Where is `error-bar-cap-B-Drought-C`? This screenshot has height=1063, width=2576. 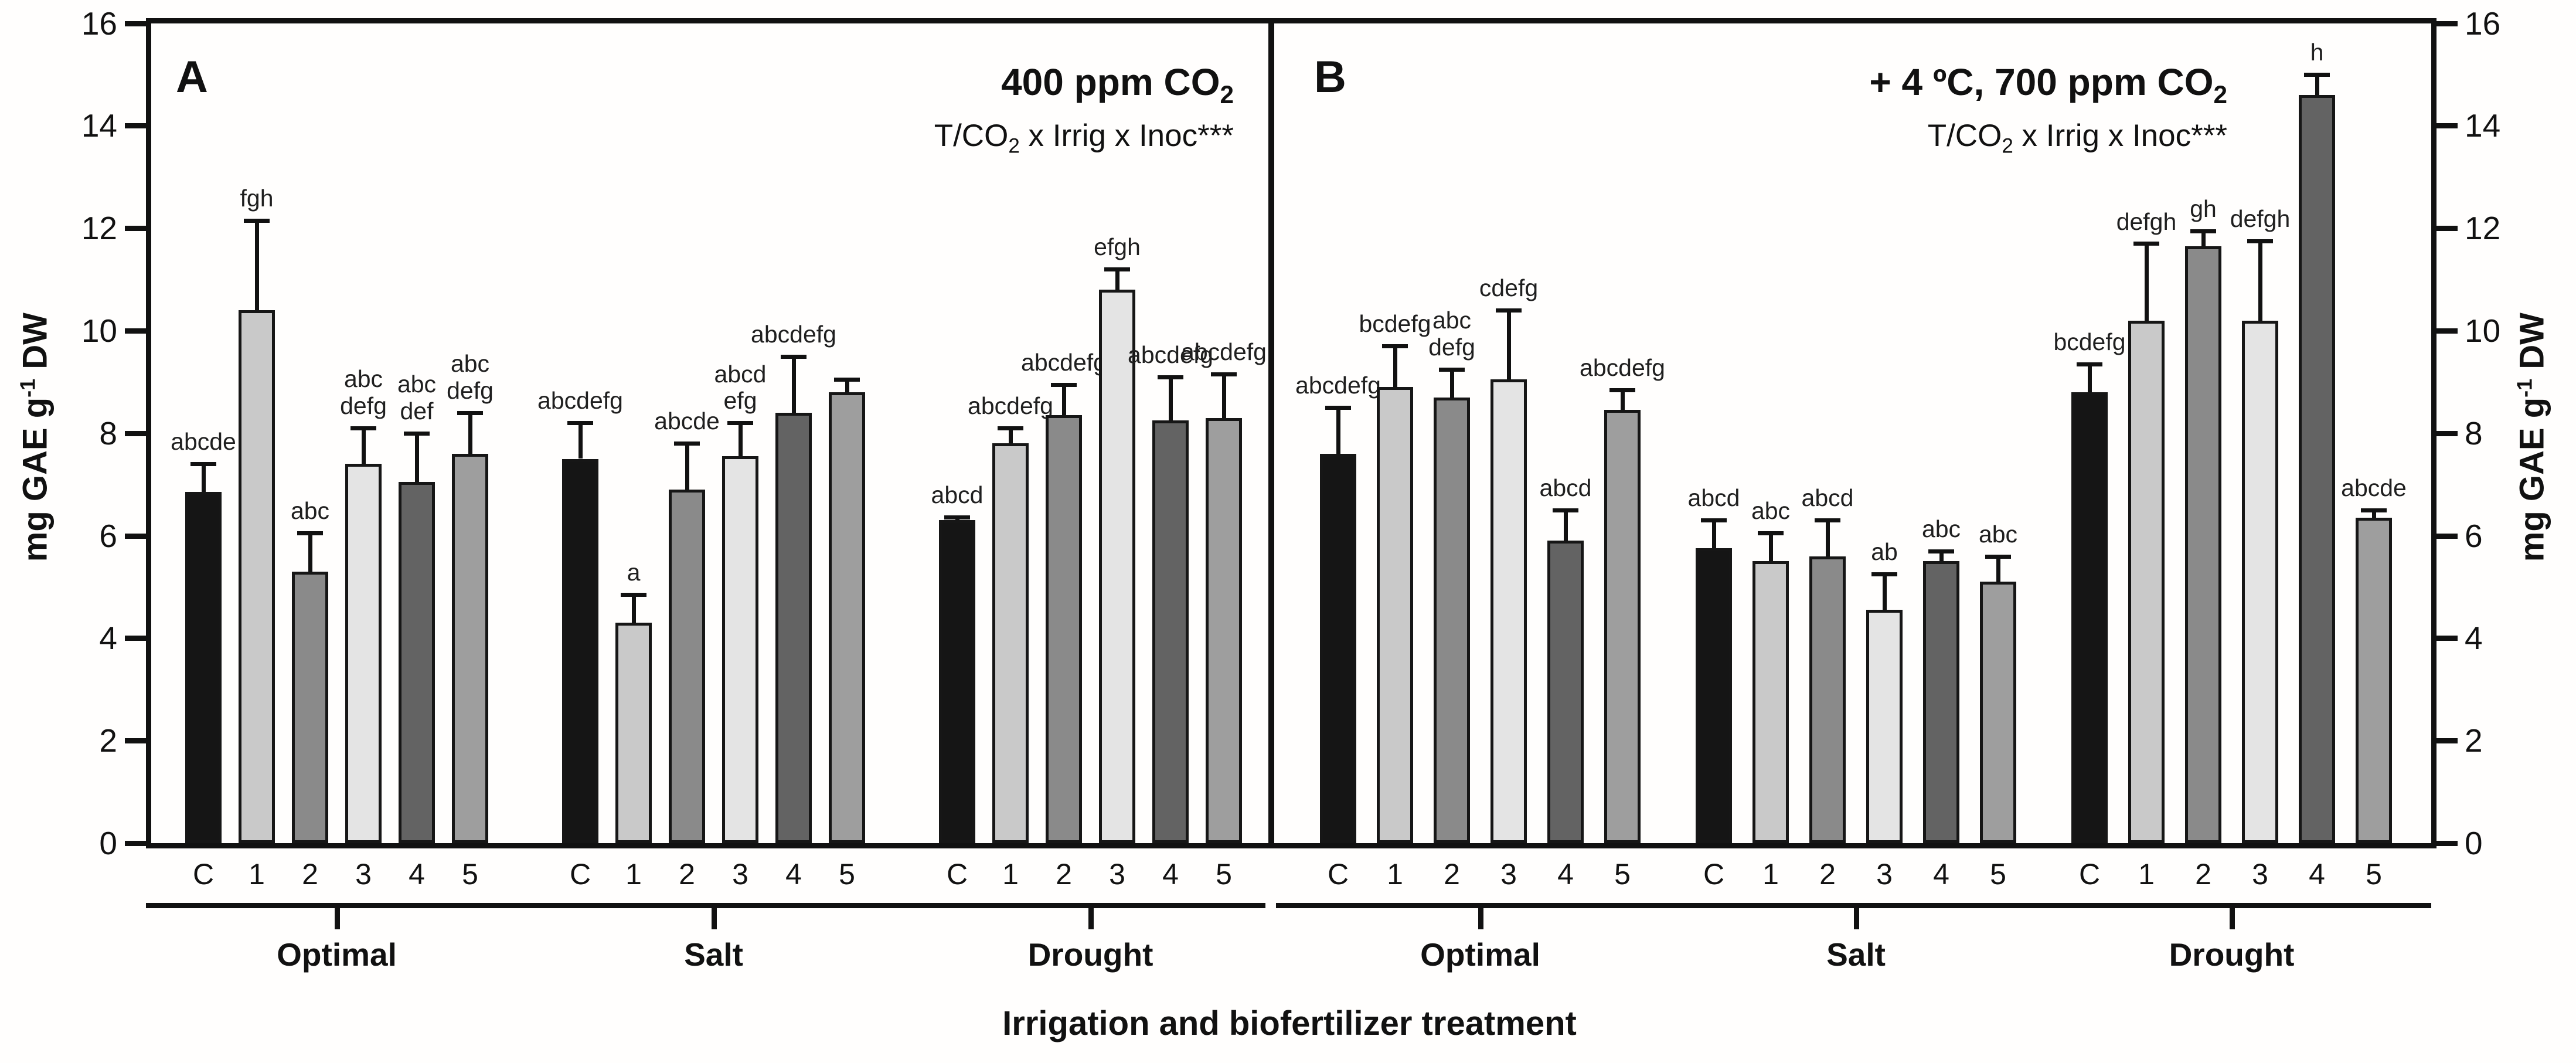
error-bar-cap-B-Drought-C is located at coordinates (2089, 364).